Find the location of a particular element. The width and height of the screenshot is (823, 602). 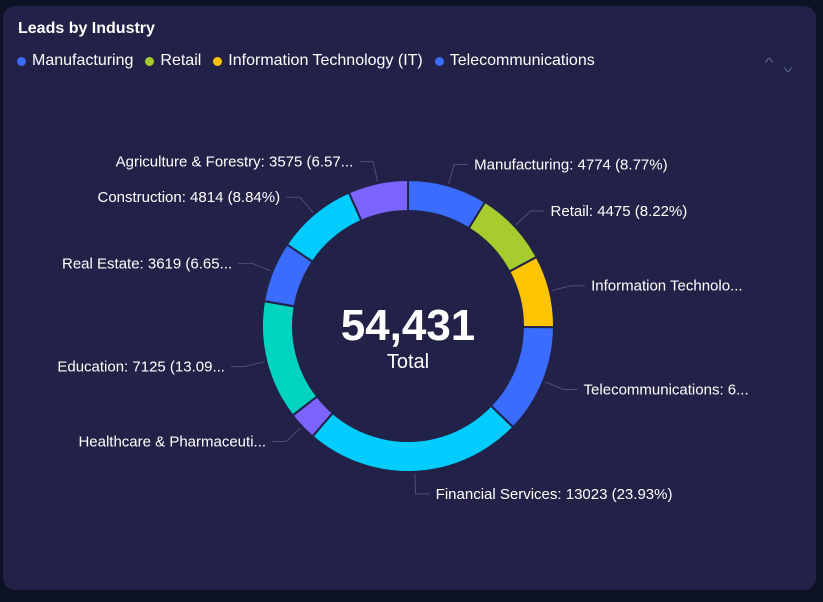

legend-label: Telecommunications is located at coordinates (522, 60).